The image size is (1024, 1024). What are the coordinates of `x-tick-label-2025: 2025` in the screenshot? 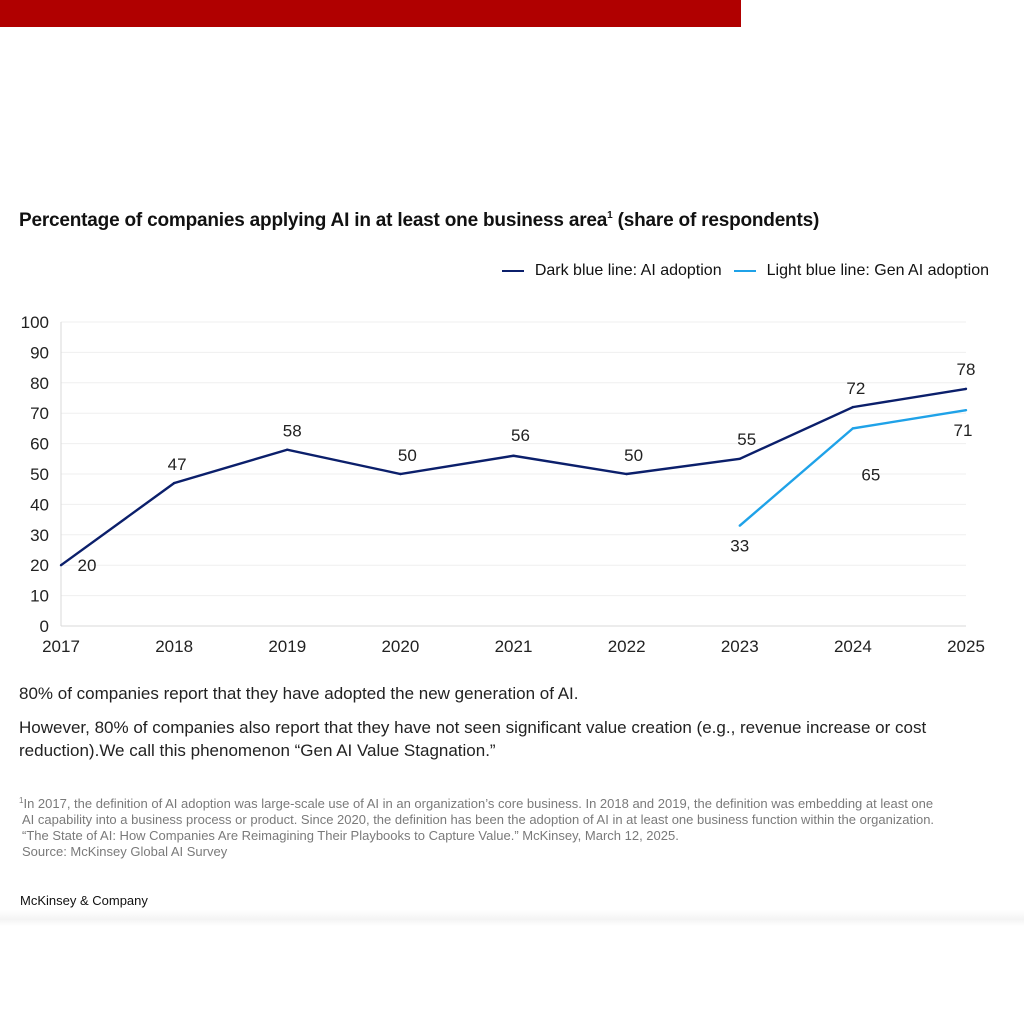 It's located at (966, 646).